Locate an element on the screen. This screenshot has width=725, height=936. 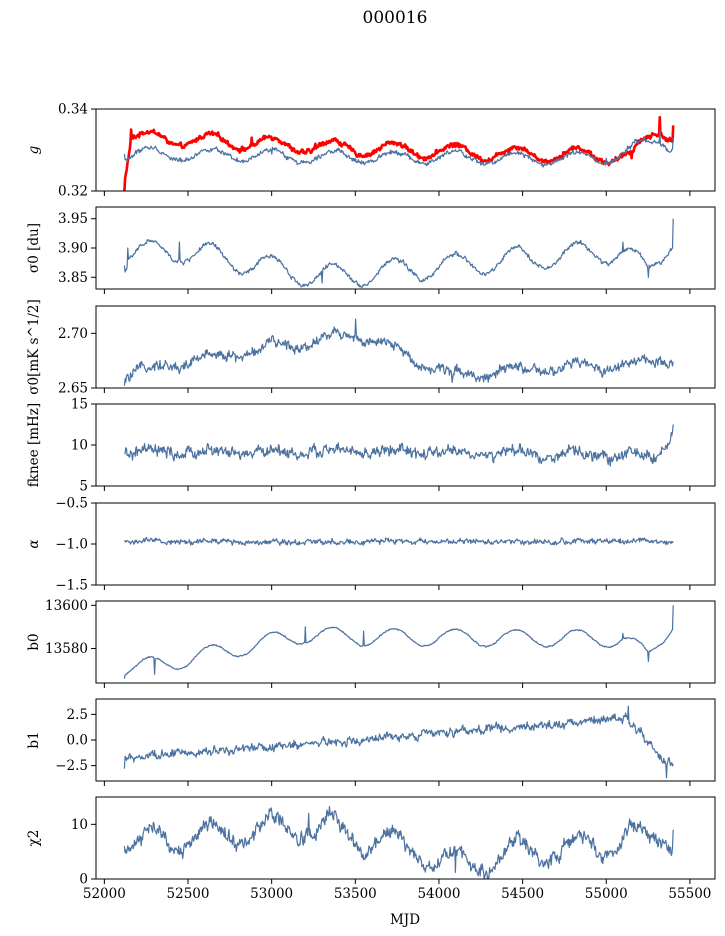
panel-3: 2.65 2.70 σ0[mK s^1/2] is located at coordinates (371, 348).